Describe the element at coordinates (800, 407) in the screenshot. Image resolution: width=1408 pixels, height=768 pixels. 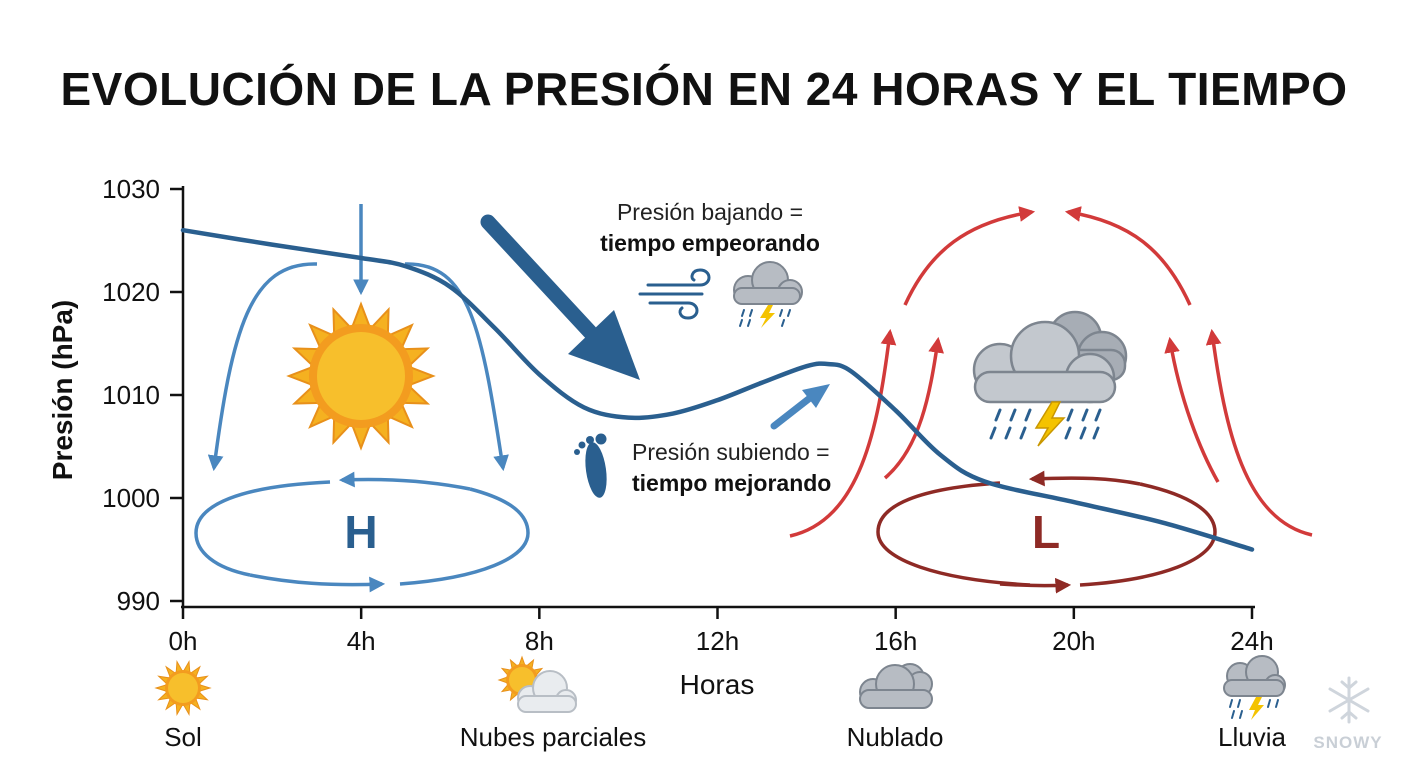
I see `rising-pressure-arrow` at that location.